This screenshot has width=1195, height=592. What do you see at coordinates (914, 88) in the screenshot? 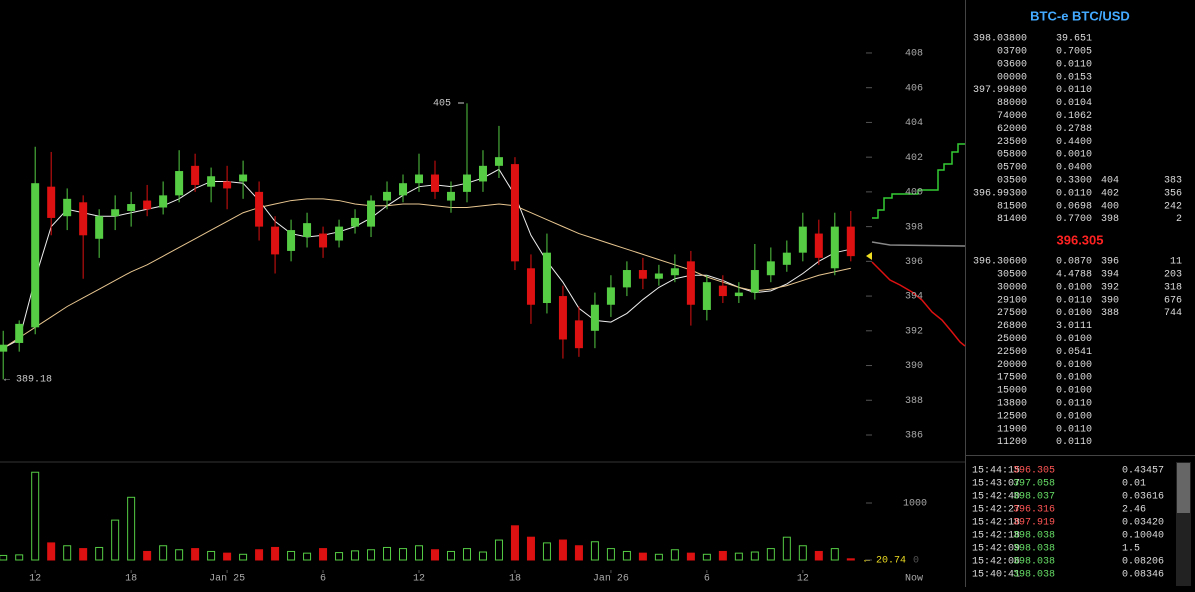
I see `y-tick-label: 406` at bounding box center [914, 88].